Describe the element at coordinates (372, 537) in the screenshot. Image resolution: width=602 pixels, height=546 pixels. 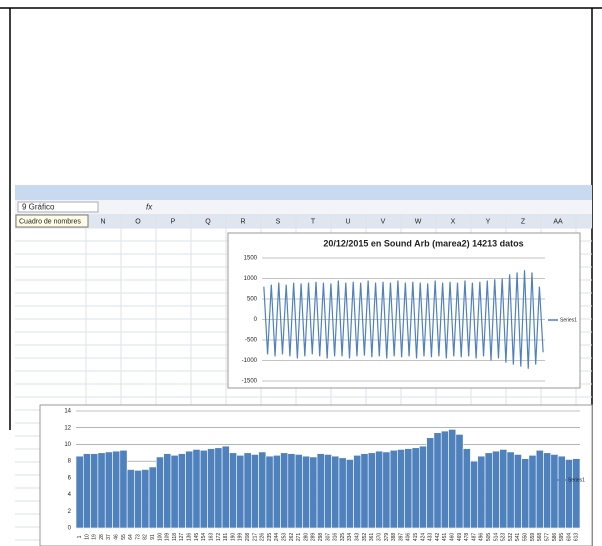
I see `x-tick-label: 361` at that location.